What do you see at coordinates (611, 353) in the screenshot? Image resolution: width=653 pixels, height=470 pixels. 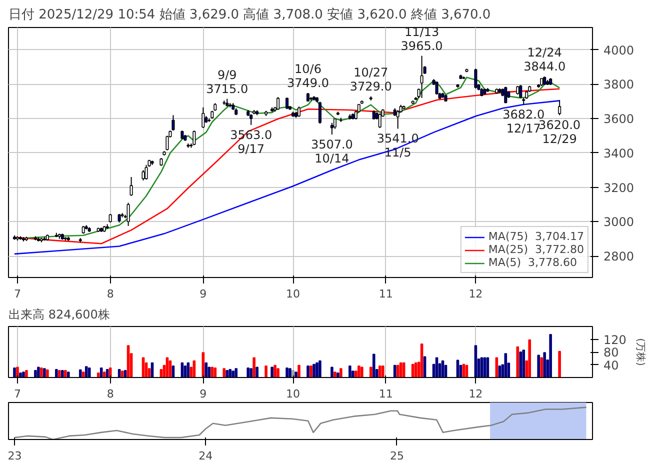 I see `y-tick-label: 80` at bounding box center [611, 353].